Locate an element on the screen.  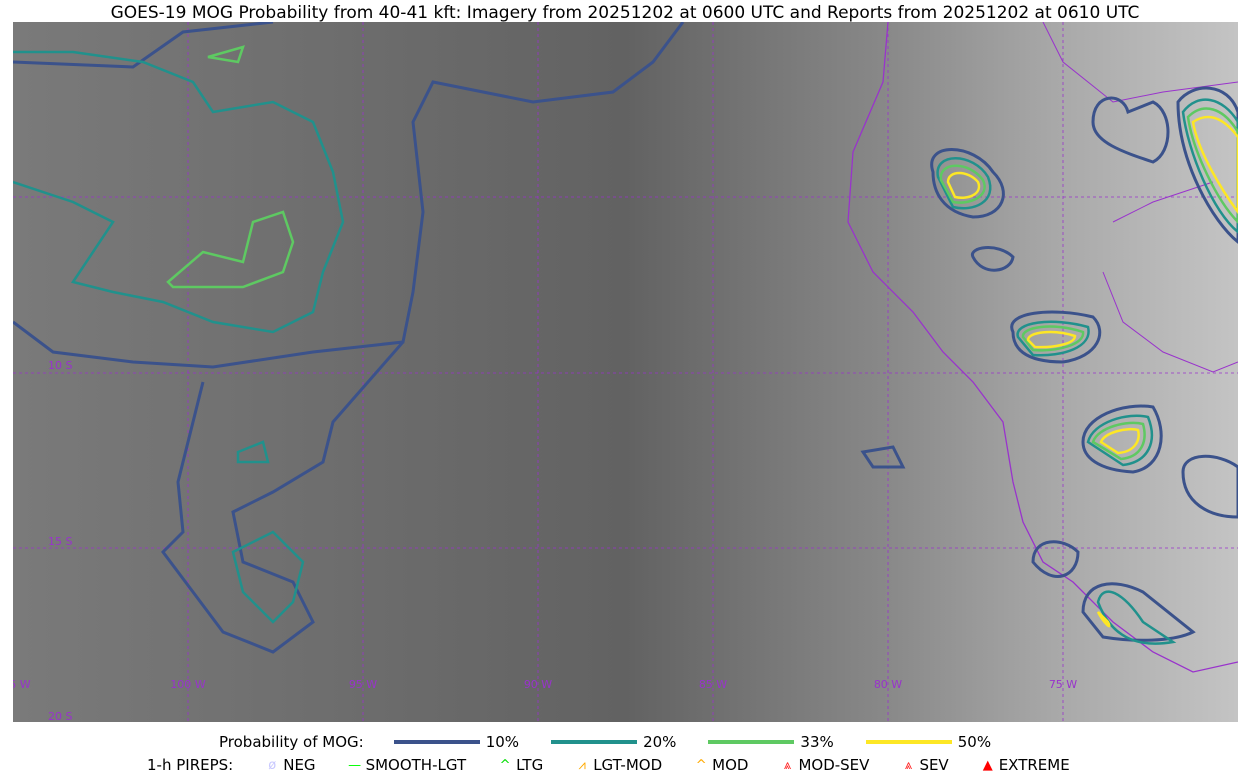
pirep-neg: ø NEG is located at coordinates (288, 765).